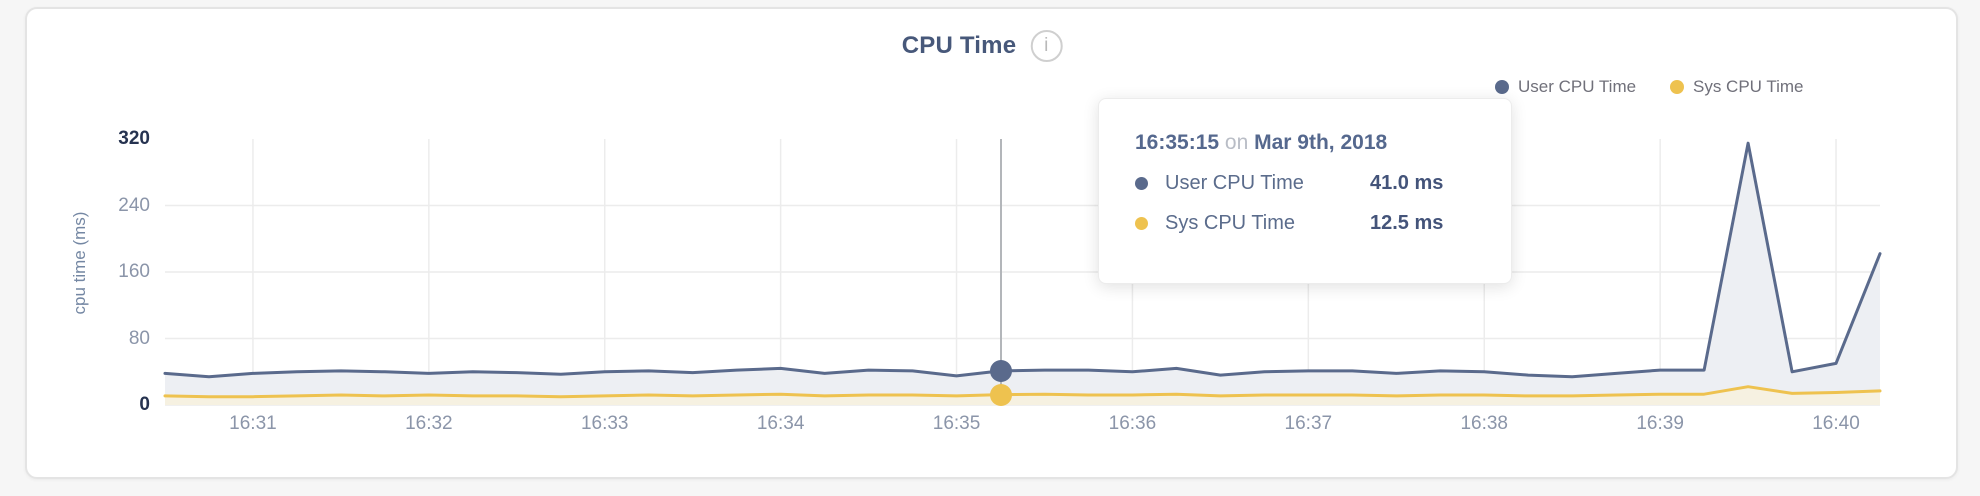 This screenshot has height=496, width=1980. What do you see at coordinates (1000, 272) in the screenshot?
I see `hover-crosshair-line` at bounding box center [1000, 272].